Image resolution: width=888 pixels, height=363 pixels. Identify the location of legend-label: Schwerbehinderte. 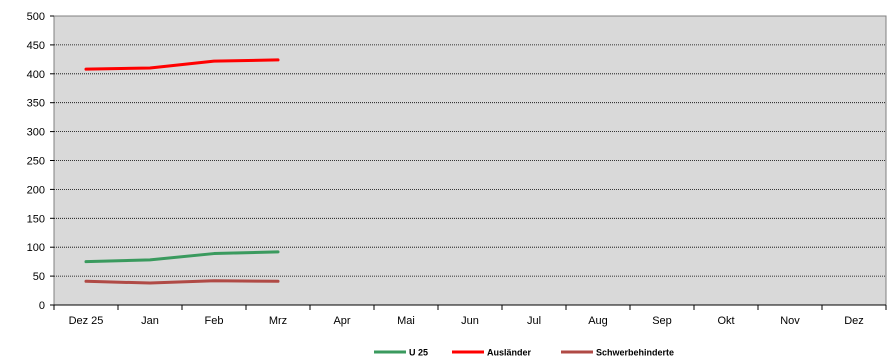
(635, 353).